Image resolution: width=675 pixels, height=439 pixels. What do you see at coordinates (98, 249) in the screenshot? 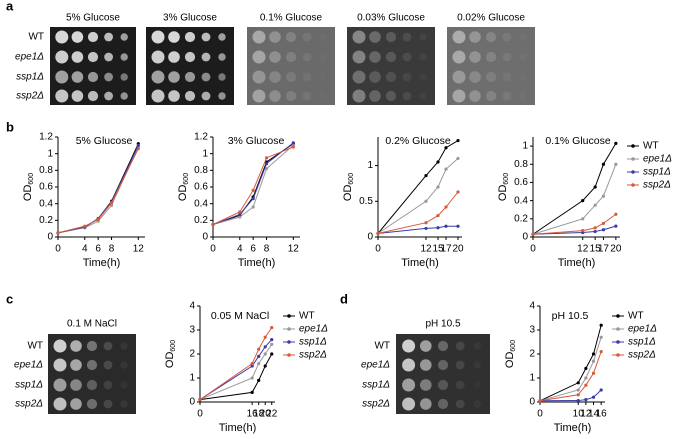
I see `x-tick-label: 6` at bounding box center [98, 249].